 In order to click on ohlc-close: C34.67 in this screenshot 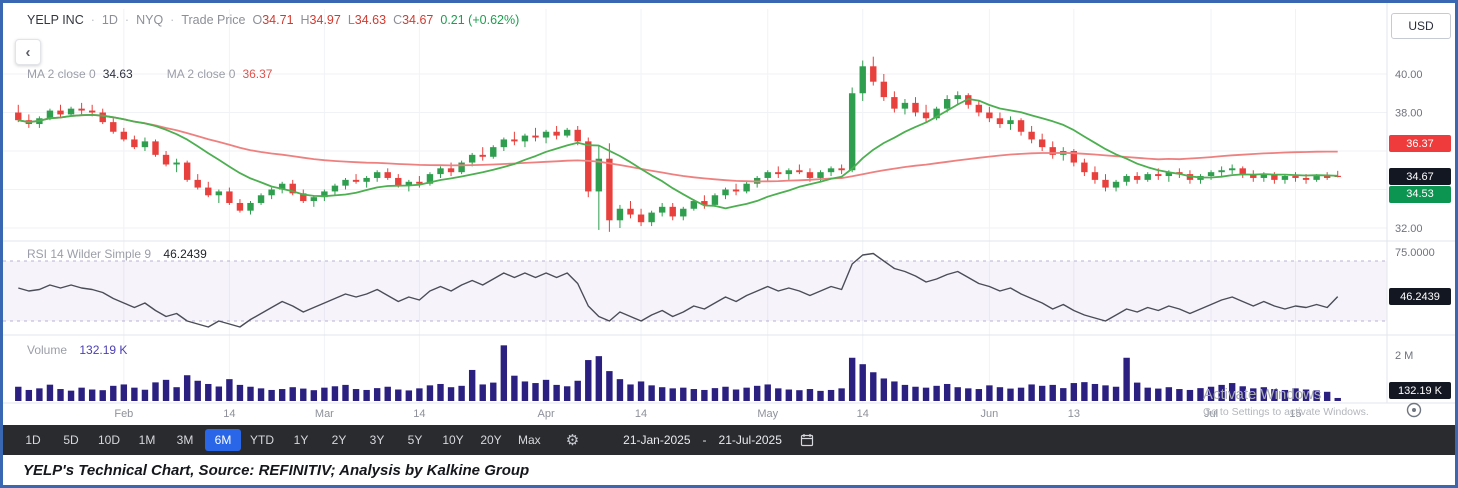, I will do `click(413, 20)`.